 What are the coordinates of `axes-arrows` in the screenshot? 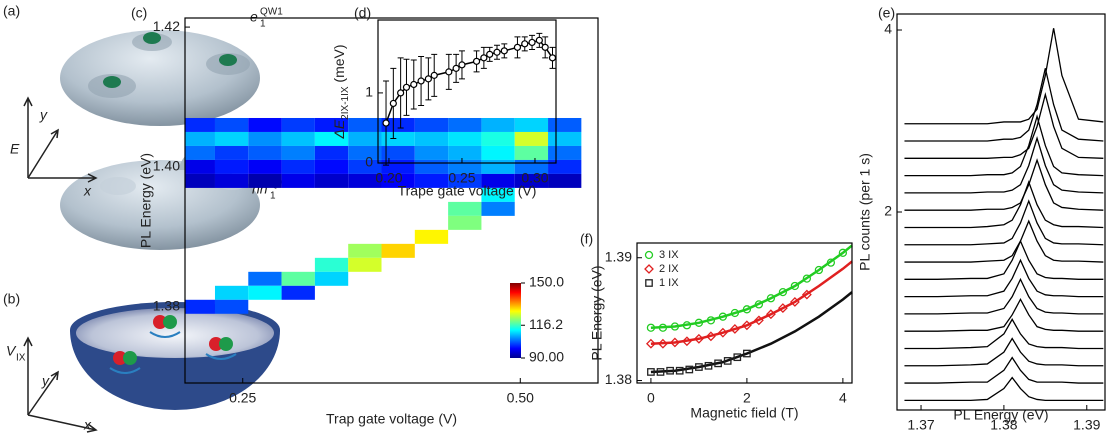 It's located at (60, 384).